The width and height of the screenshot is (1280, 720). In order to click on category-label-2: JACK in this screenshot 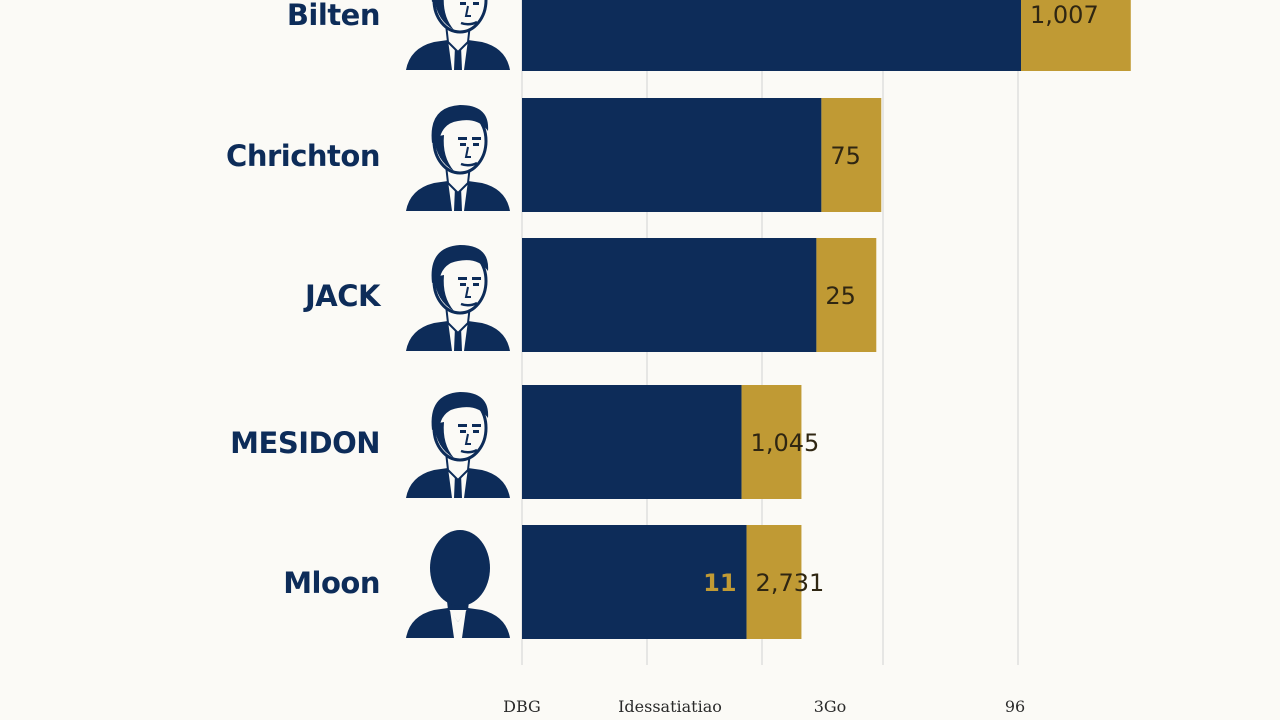, I will do `click(342, 296)`.